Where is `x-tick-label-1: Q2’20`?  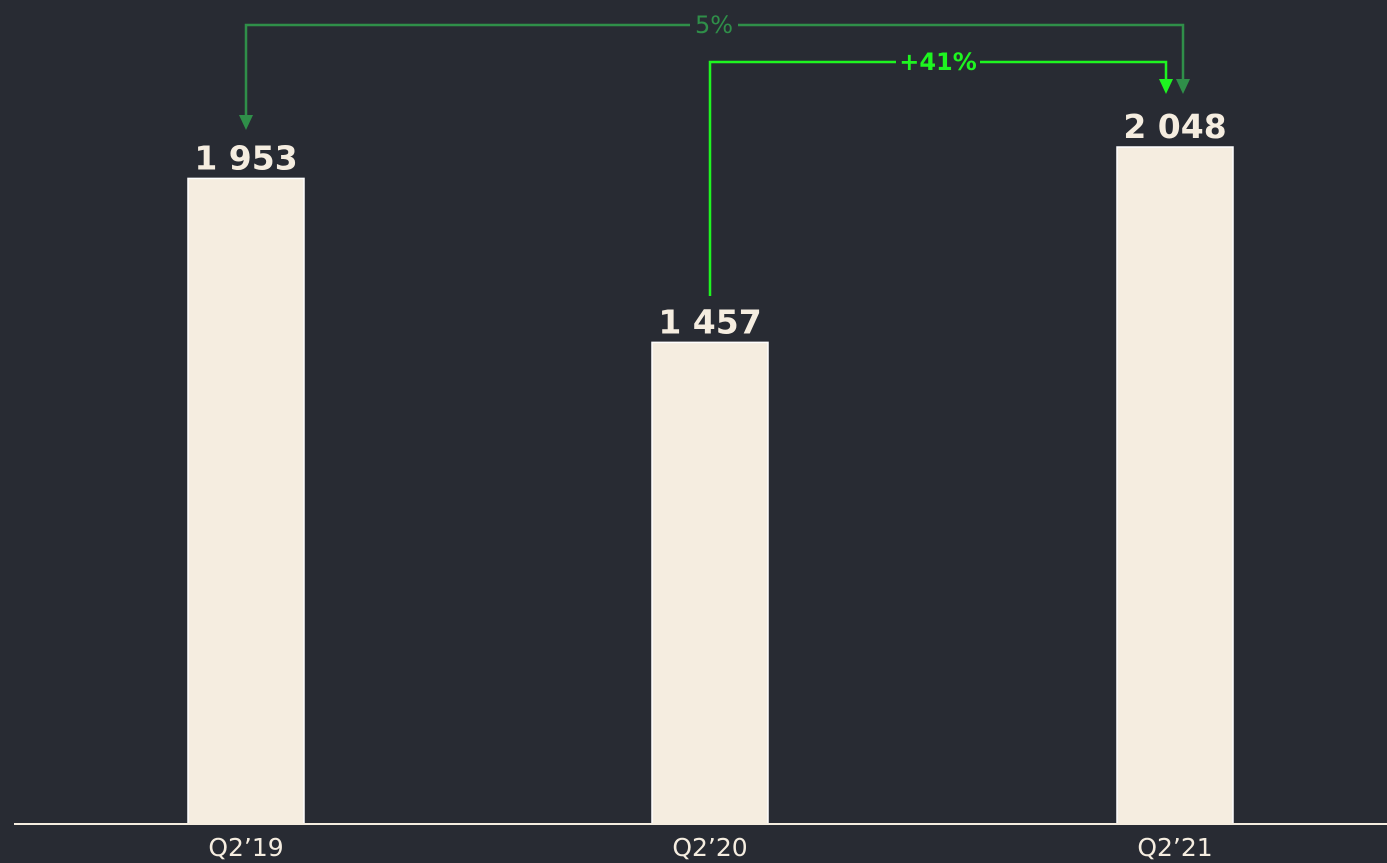 x-tick-label-1: Q2’20 is located at coordinates (709, 847).